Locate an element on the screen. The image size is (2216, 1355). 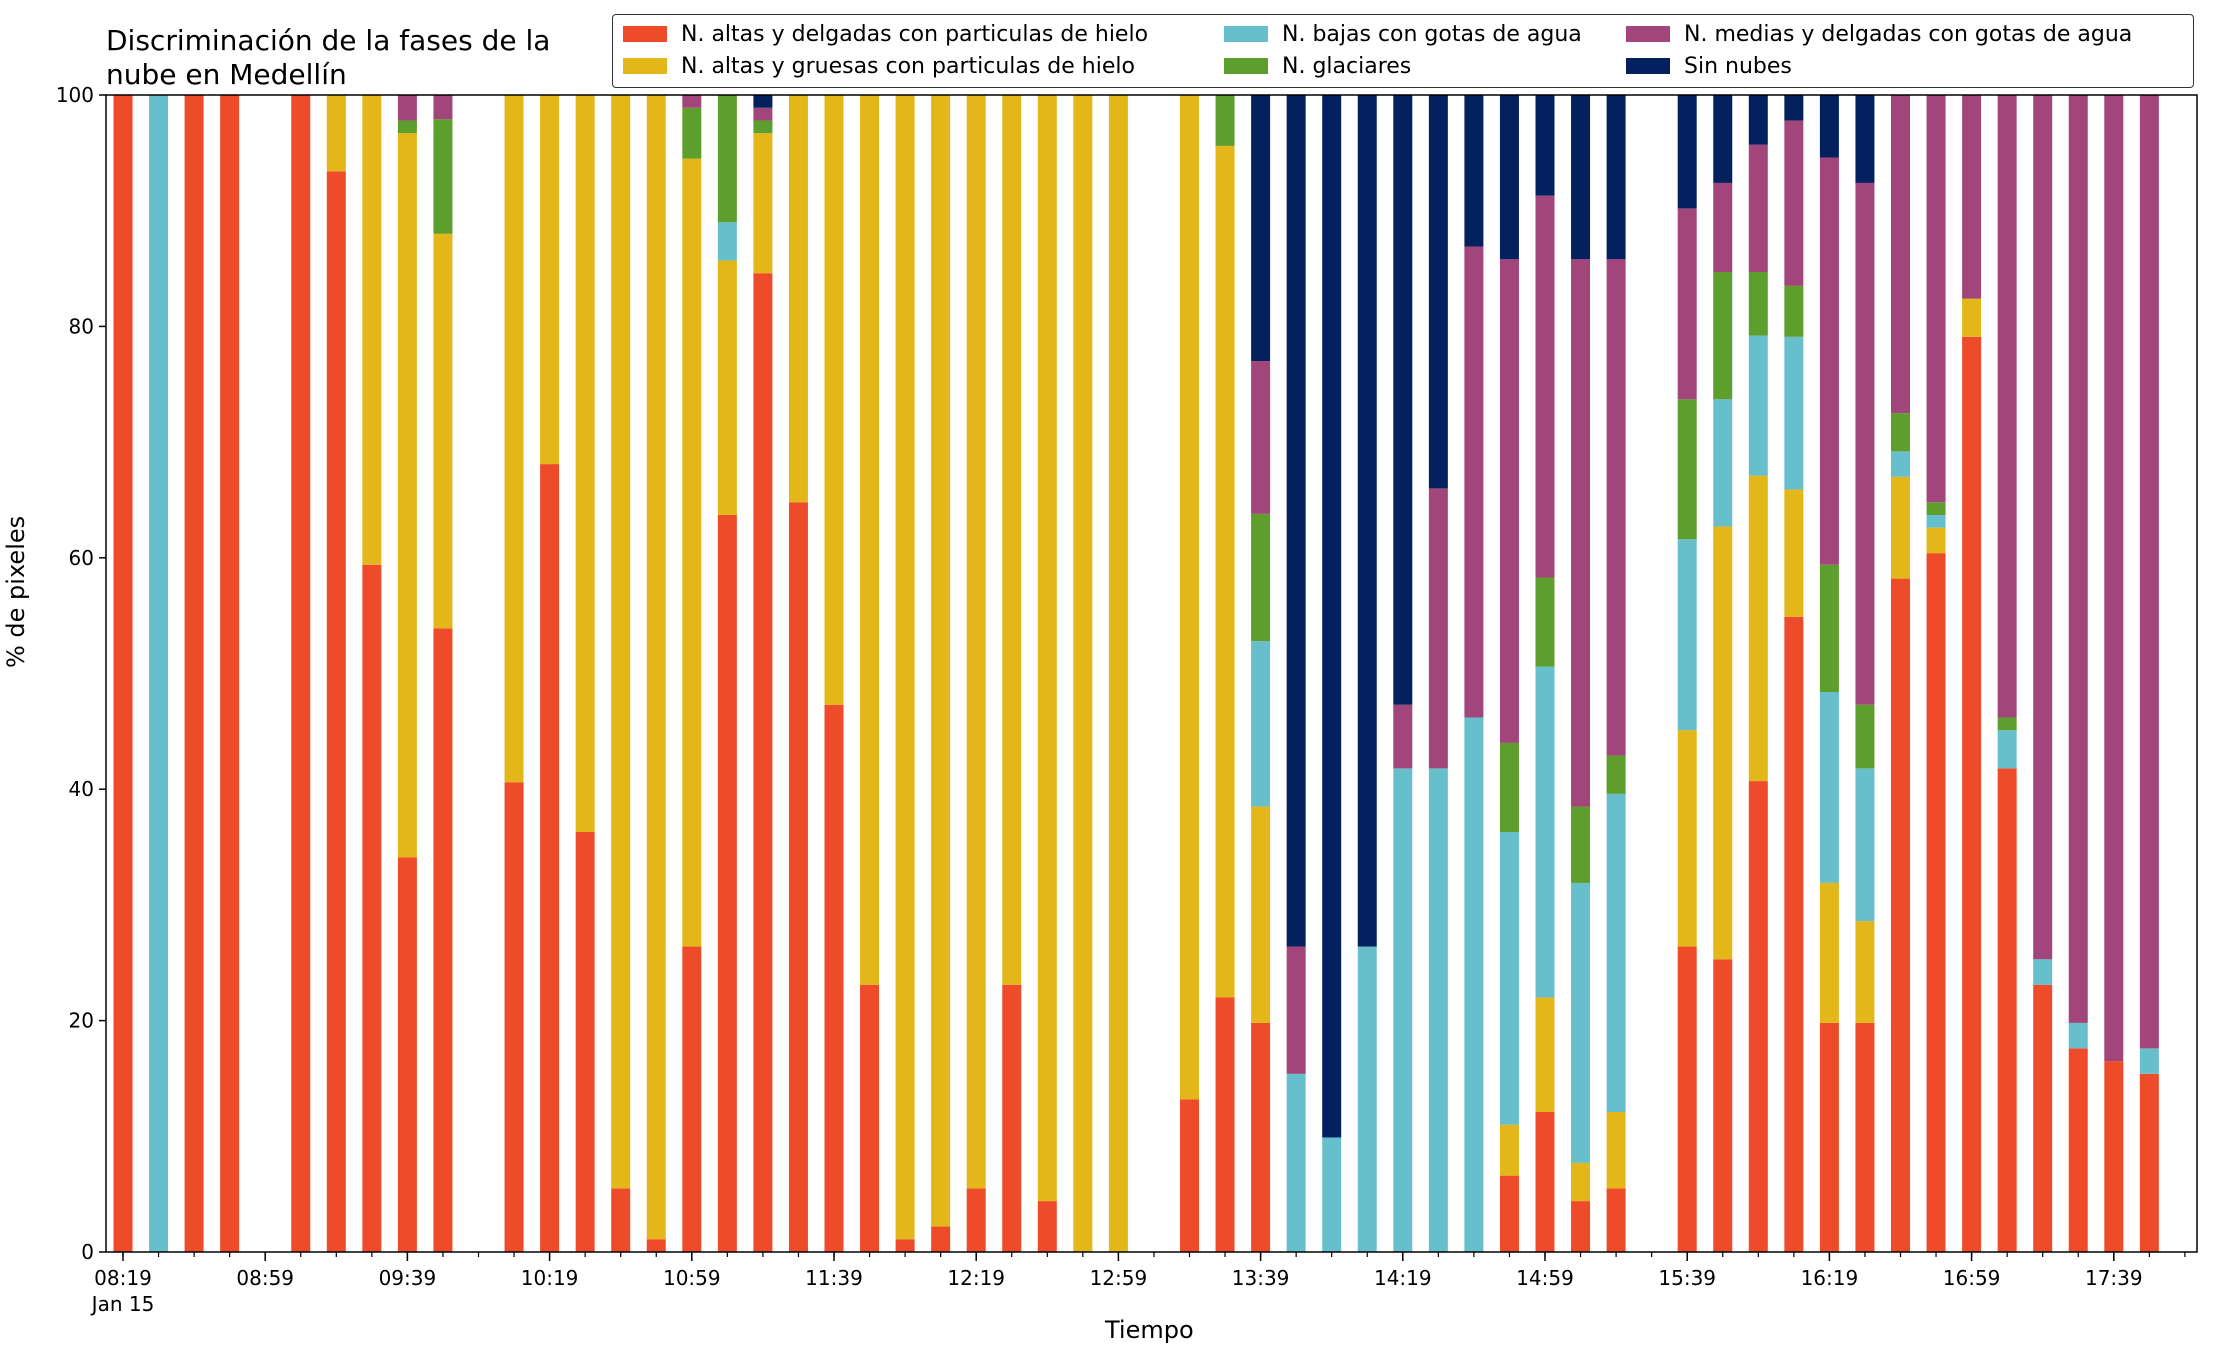
legend-item-sin-nubes: Sin nubes is located at coordinates (1709, 66).